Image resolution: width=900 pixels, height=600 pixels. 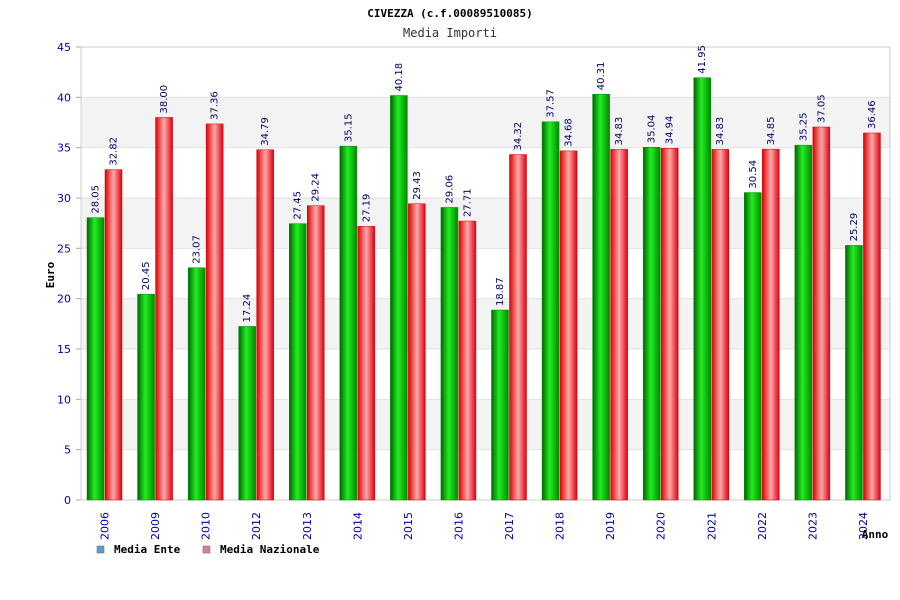 What do you see at coordinates (64, 148) in the screenshot?
I see `y-tick-label: 35` at bounding box center [64, 148].